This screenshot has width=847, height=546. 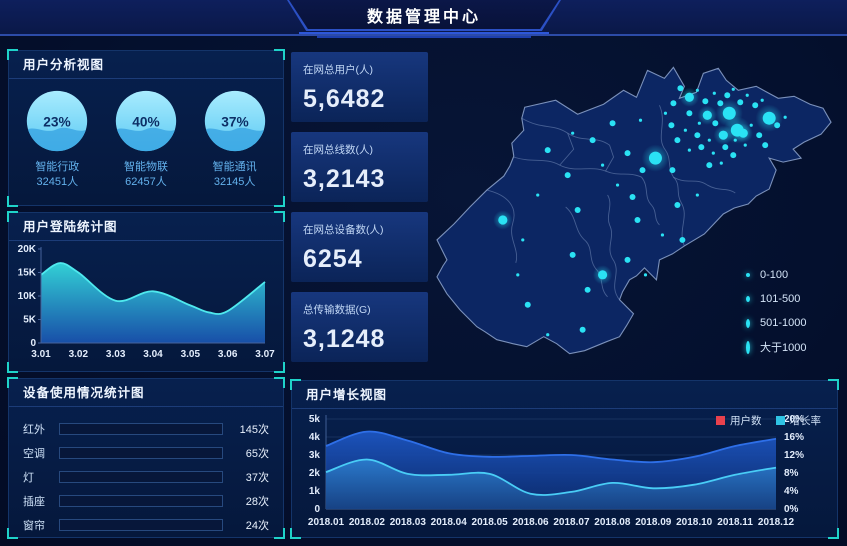 I want to click on bar-label: 红外, so click(x=34, y=430).